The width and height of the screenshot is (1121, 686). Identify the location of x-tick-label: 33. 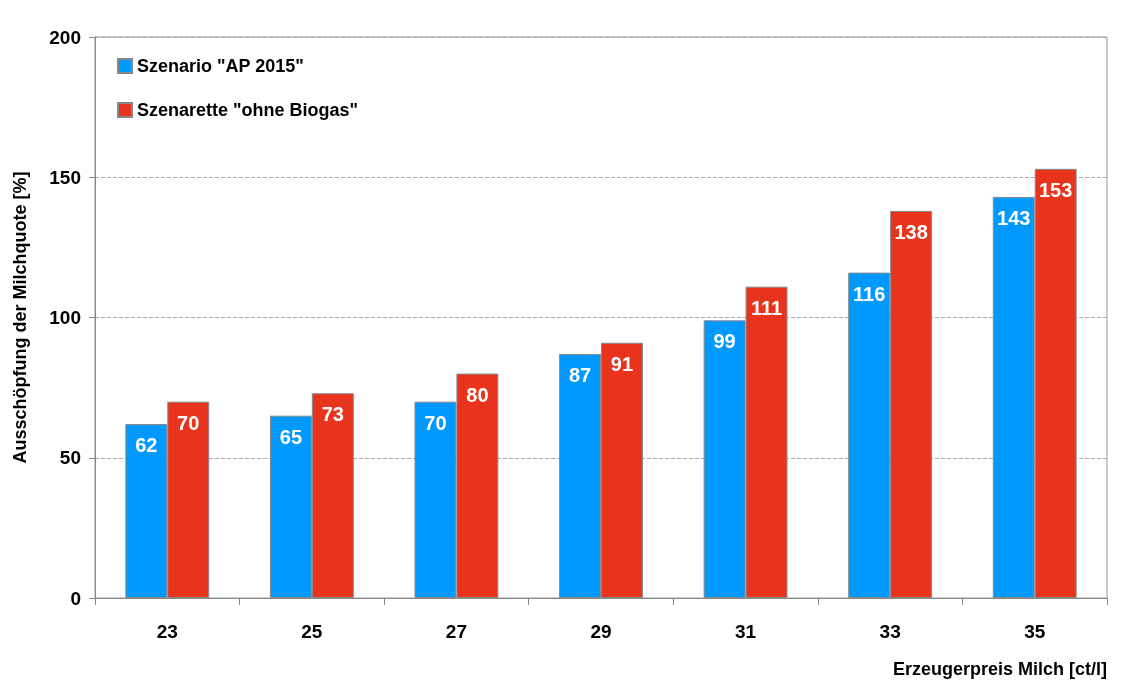
(890, 631).